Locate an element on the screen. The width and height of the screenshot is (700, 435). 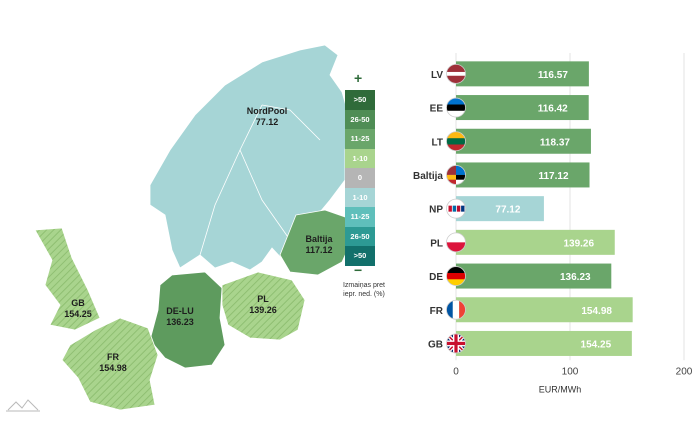
bar-value-label-gb: 154.25 is located at coordinates (596, 344).